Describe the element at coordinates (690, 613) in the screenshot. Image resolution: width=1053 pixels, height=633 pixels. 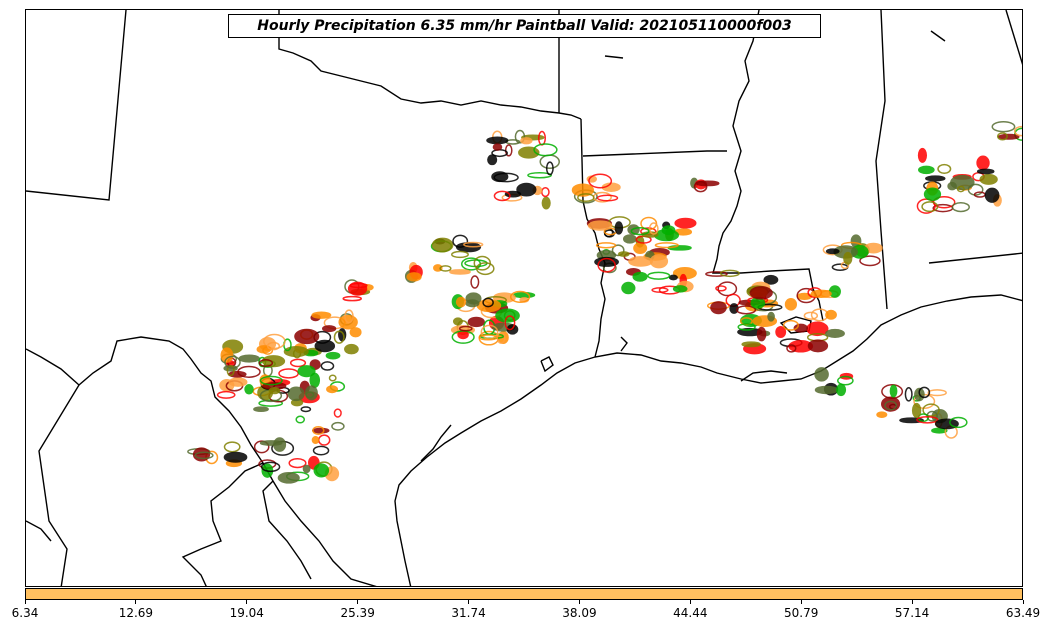
I see `colorbar-tick-label: 44.44` at that location.